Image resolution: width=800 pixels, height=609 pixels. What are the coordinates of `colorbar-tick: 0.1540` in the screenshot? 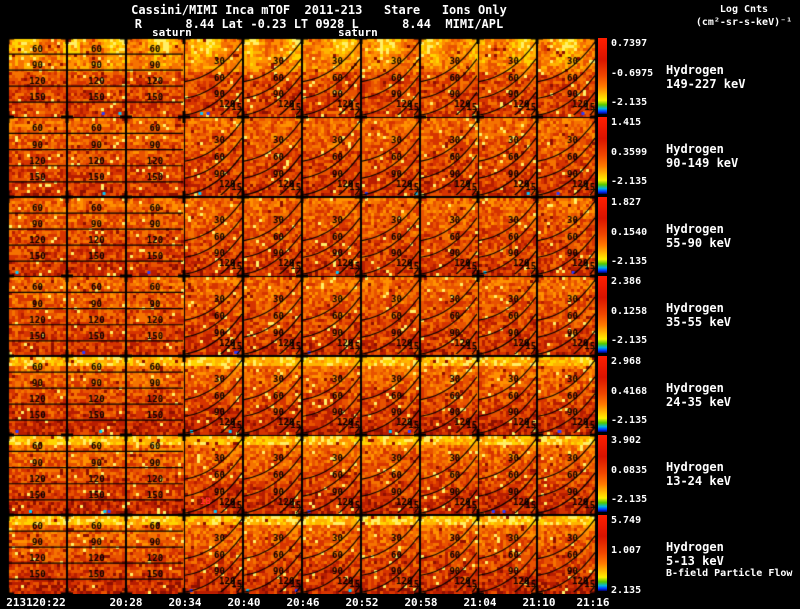 It's located at (629, 232).